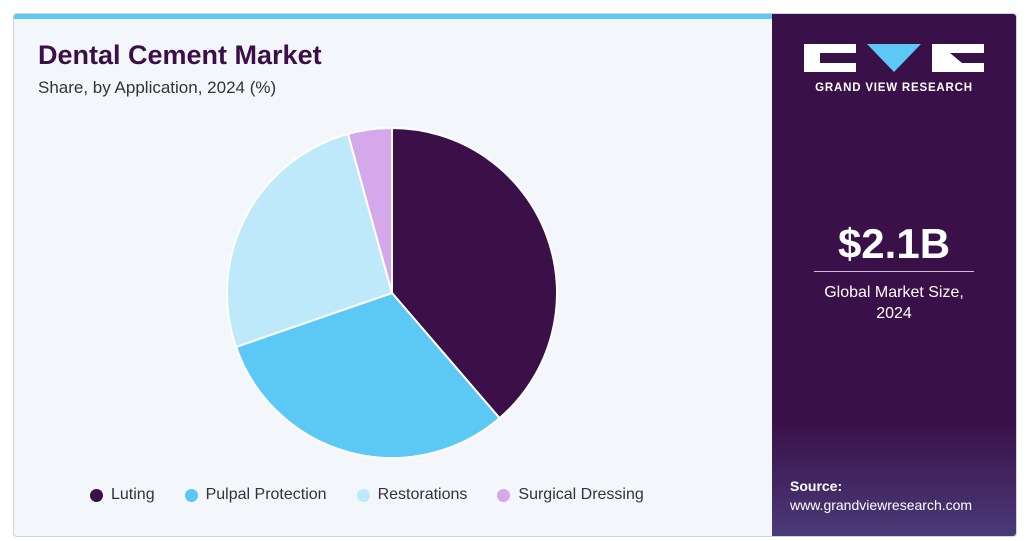 Image resolution: width=1029 pixels, height=541 pixels. I want to click on legend-label: Pulpal Protection, so click(266, 494).